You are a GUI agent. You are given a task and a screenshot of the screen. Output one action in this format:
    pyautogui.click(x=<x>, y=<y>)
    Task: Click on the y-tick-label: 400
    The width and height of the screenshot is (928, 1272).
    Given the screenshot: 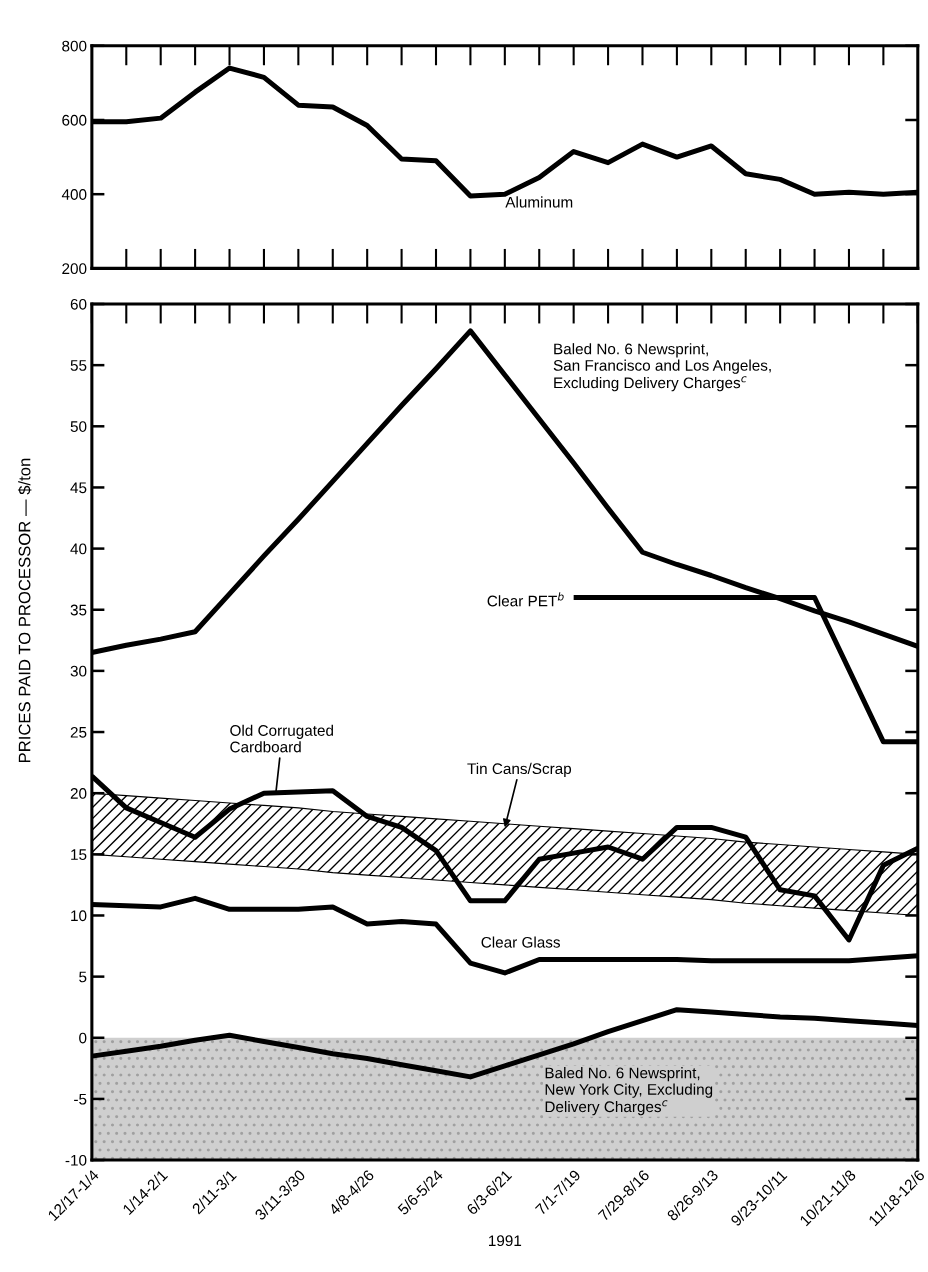 What is the action you would take?
    pyautogui.click(x=74, y=194)
    